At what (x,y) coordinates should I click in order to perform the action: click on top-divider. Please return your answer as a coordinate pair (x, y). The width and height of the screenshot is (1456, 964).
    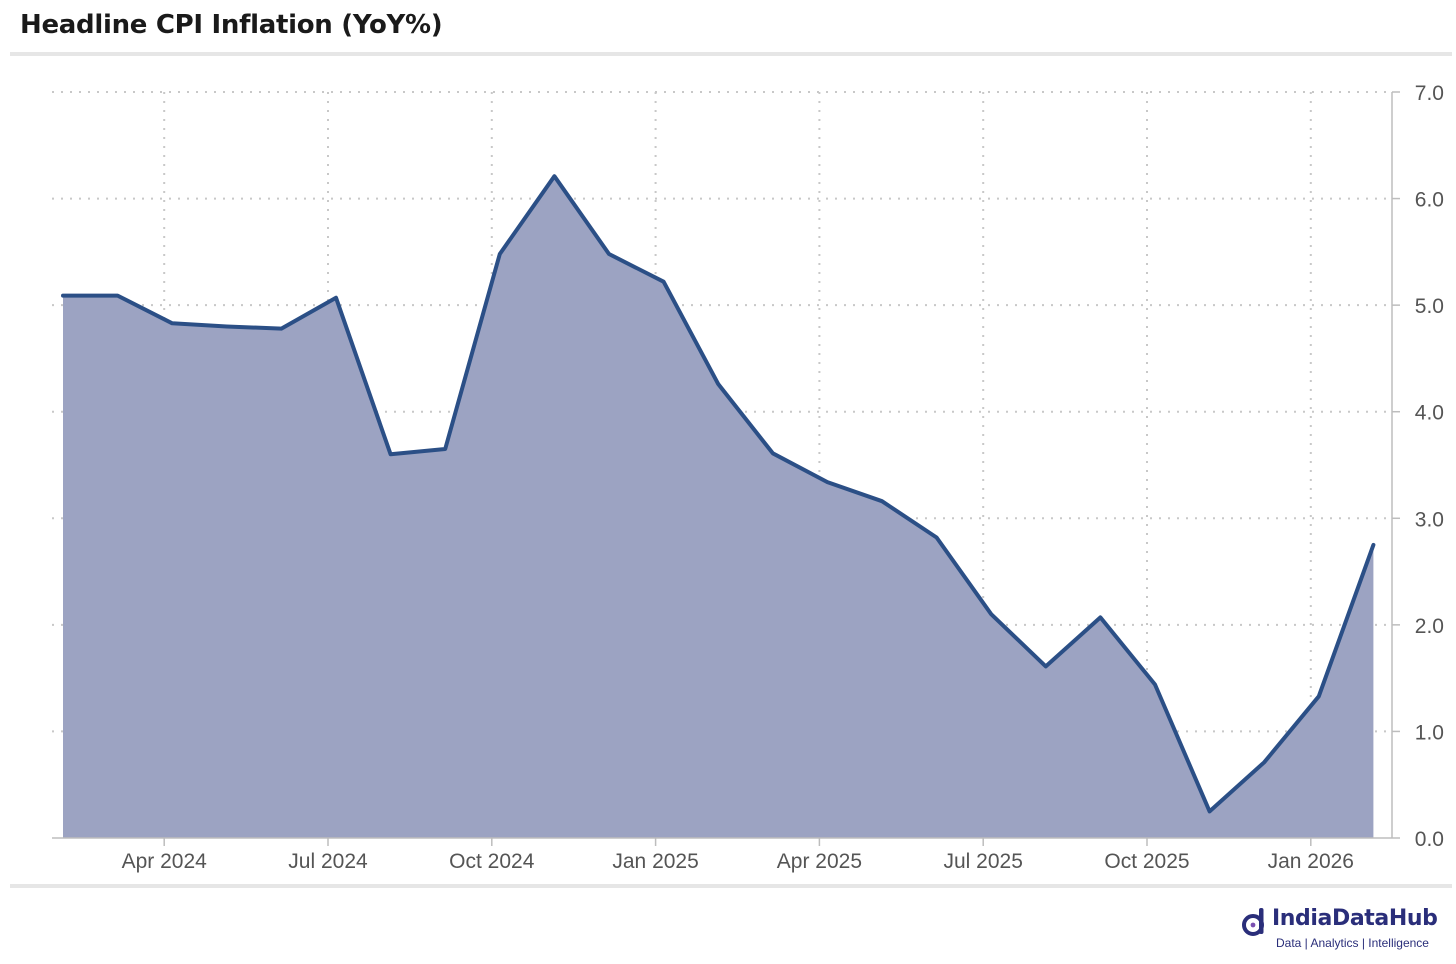
    Looking at the image, I should click on (731, 54).